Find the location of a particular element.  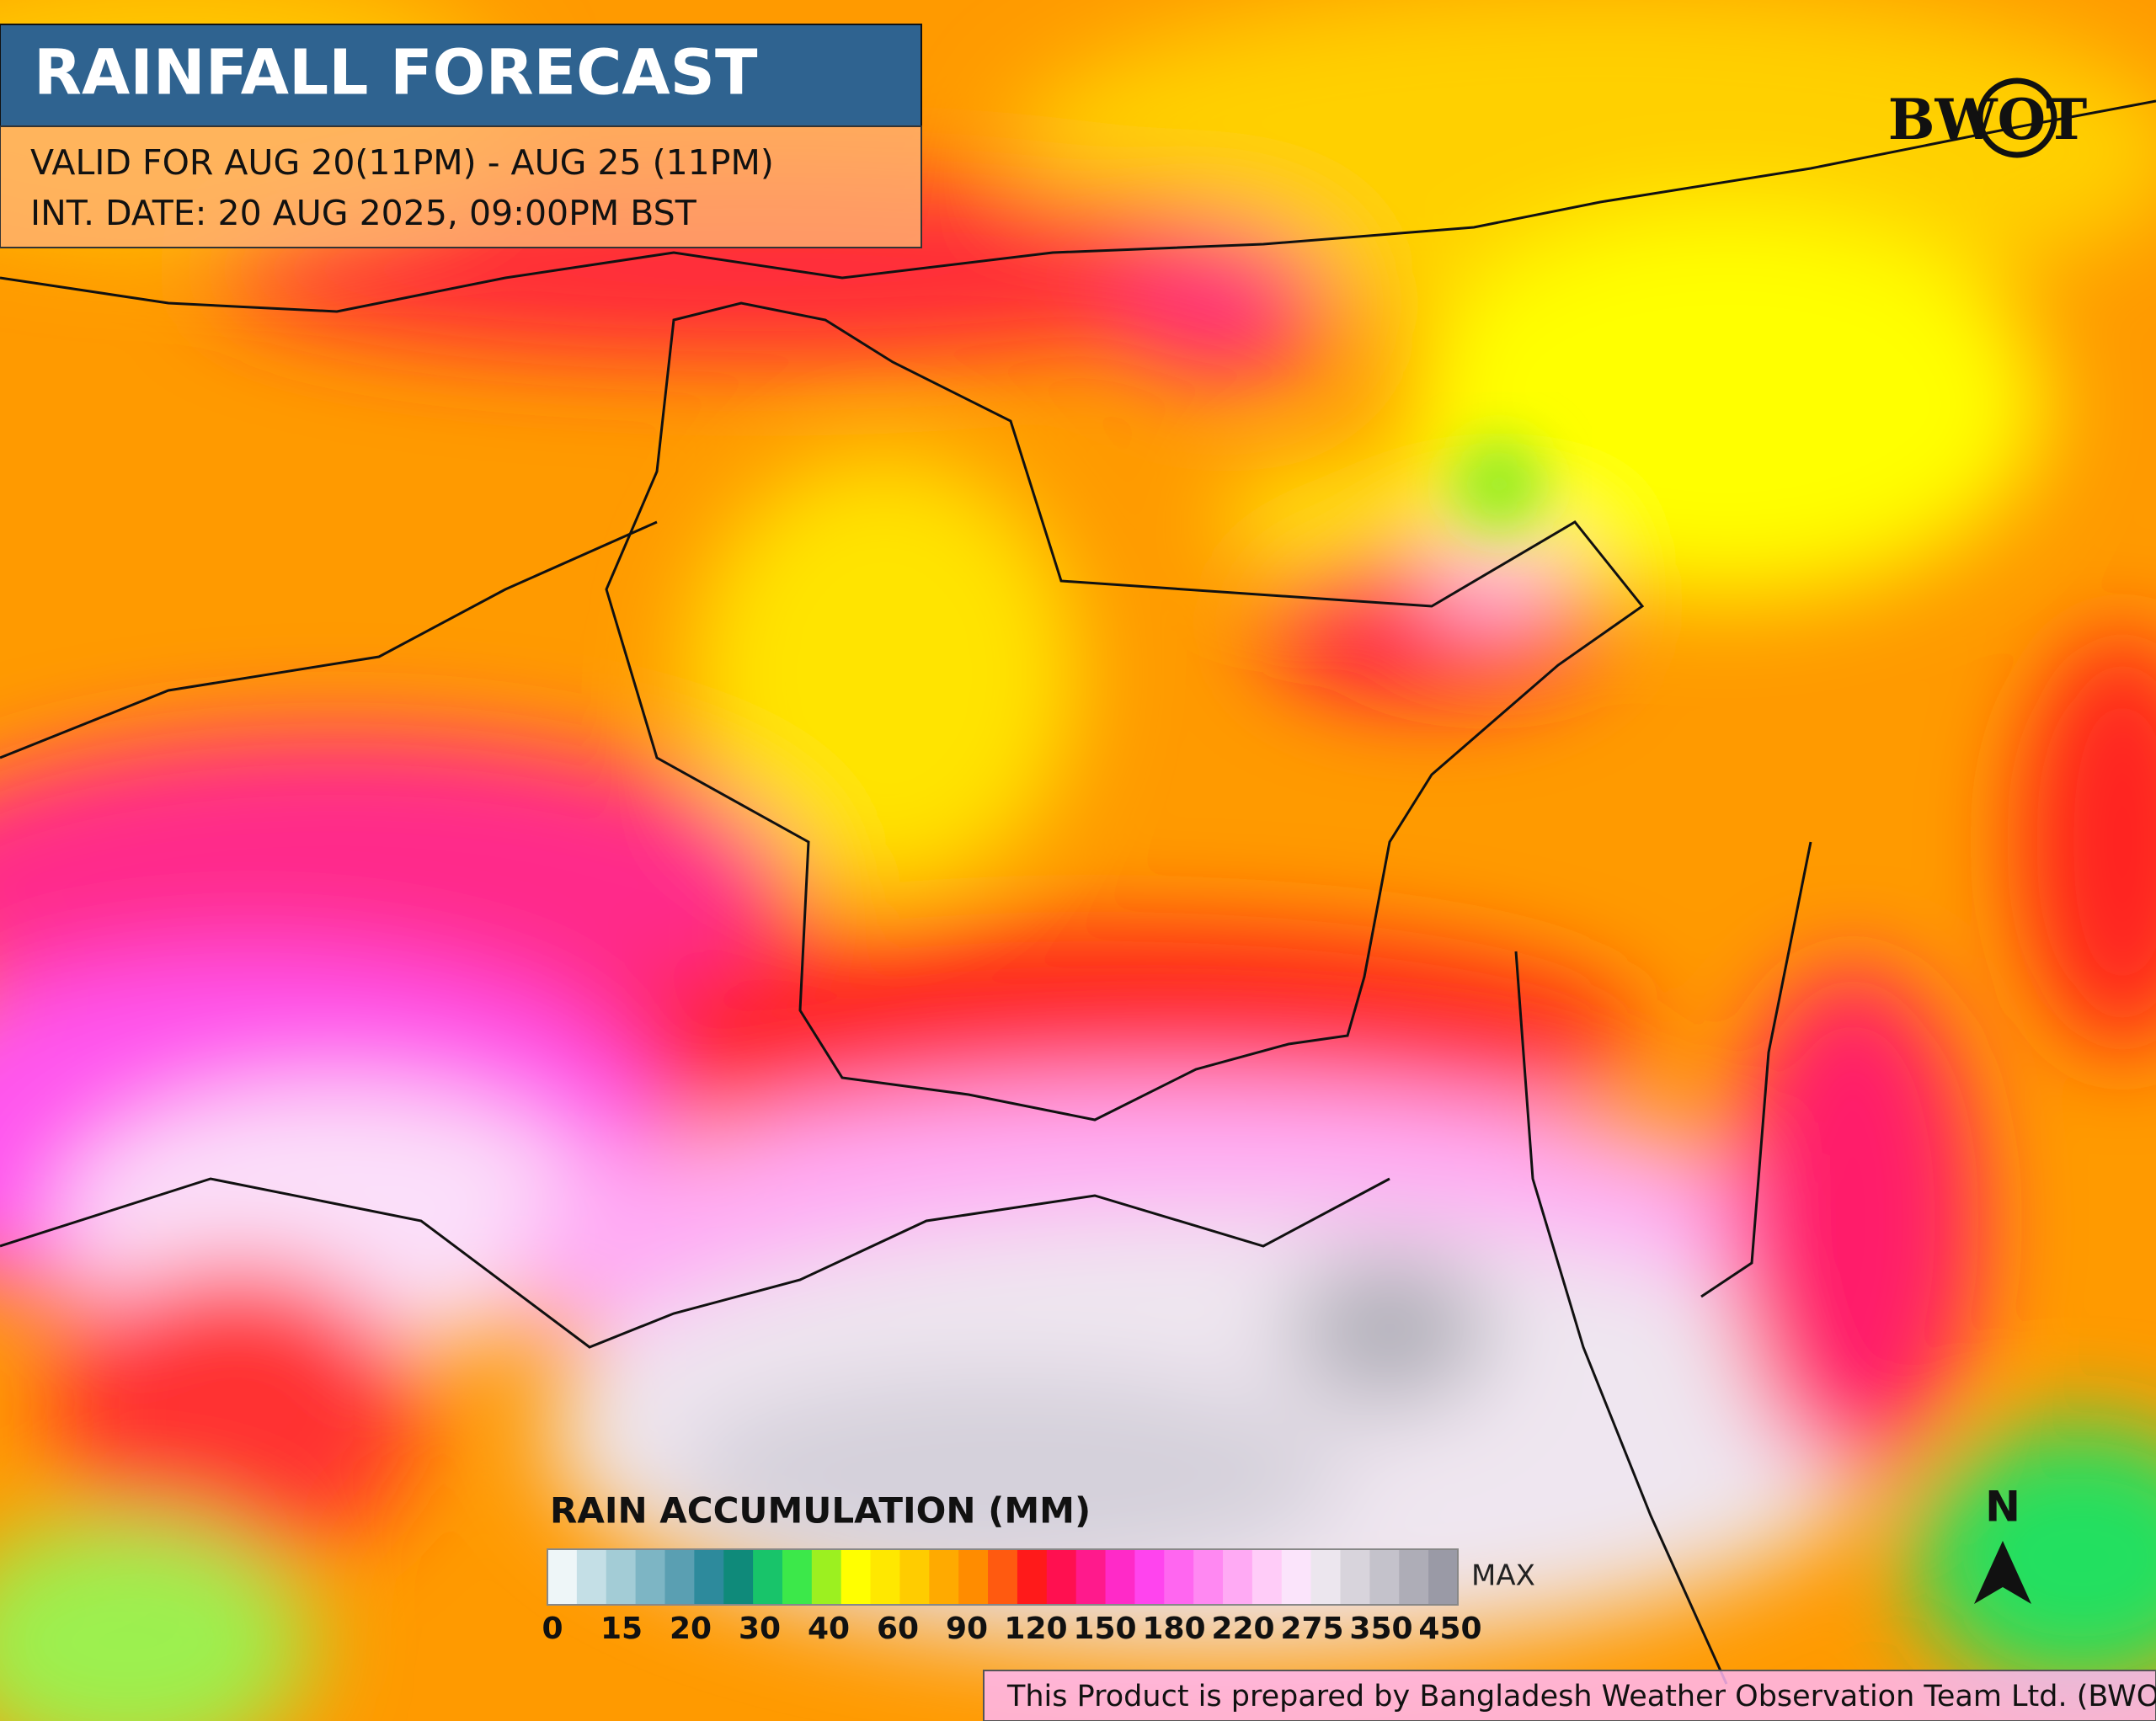

legend-label: 150 is located at coordinates (1104, 1629).